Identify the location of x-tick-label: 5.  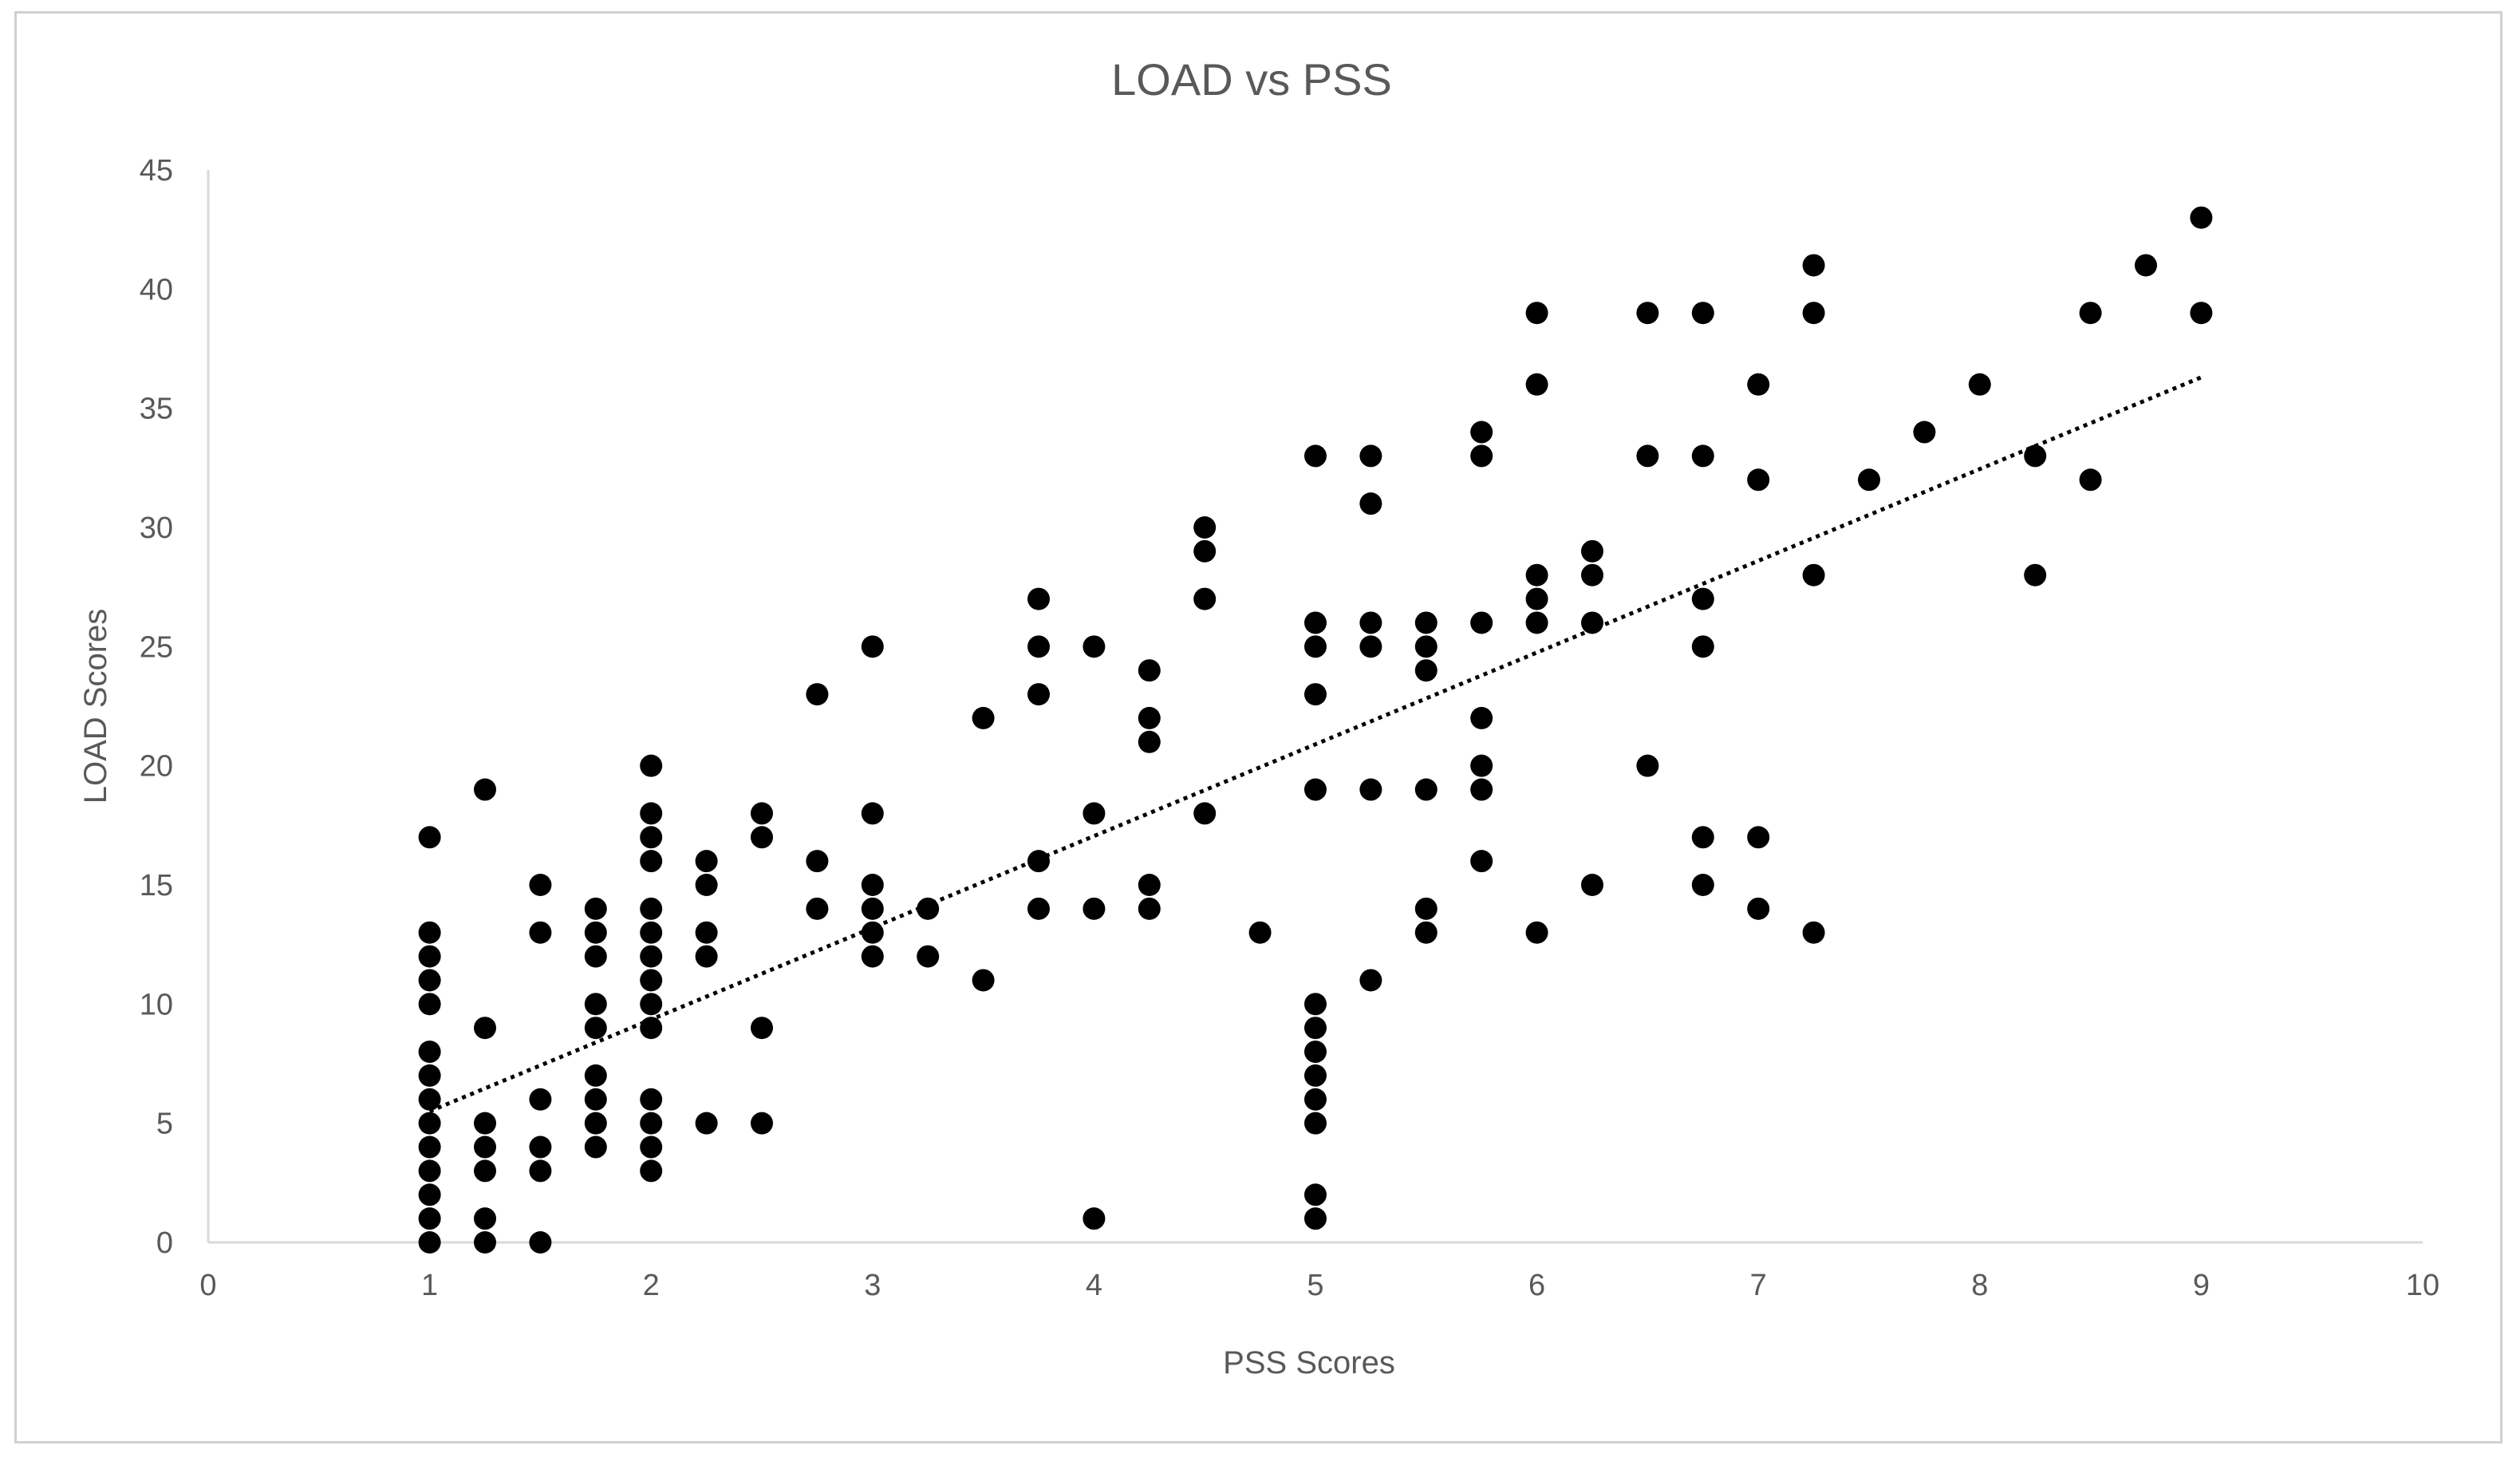
(1315, 1285).